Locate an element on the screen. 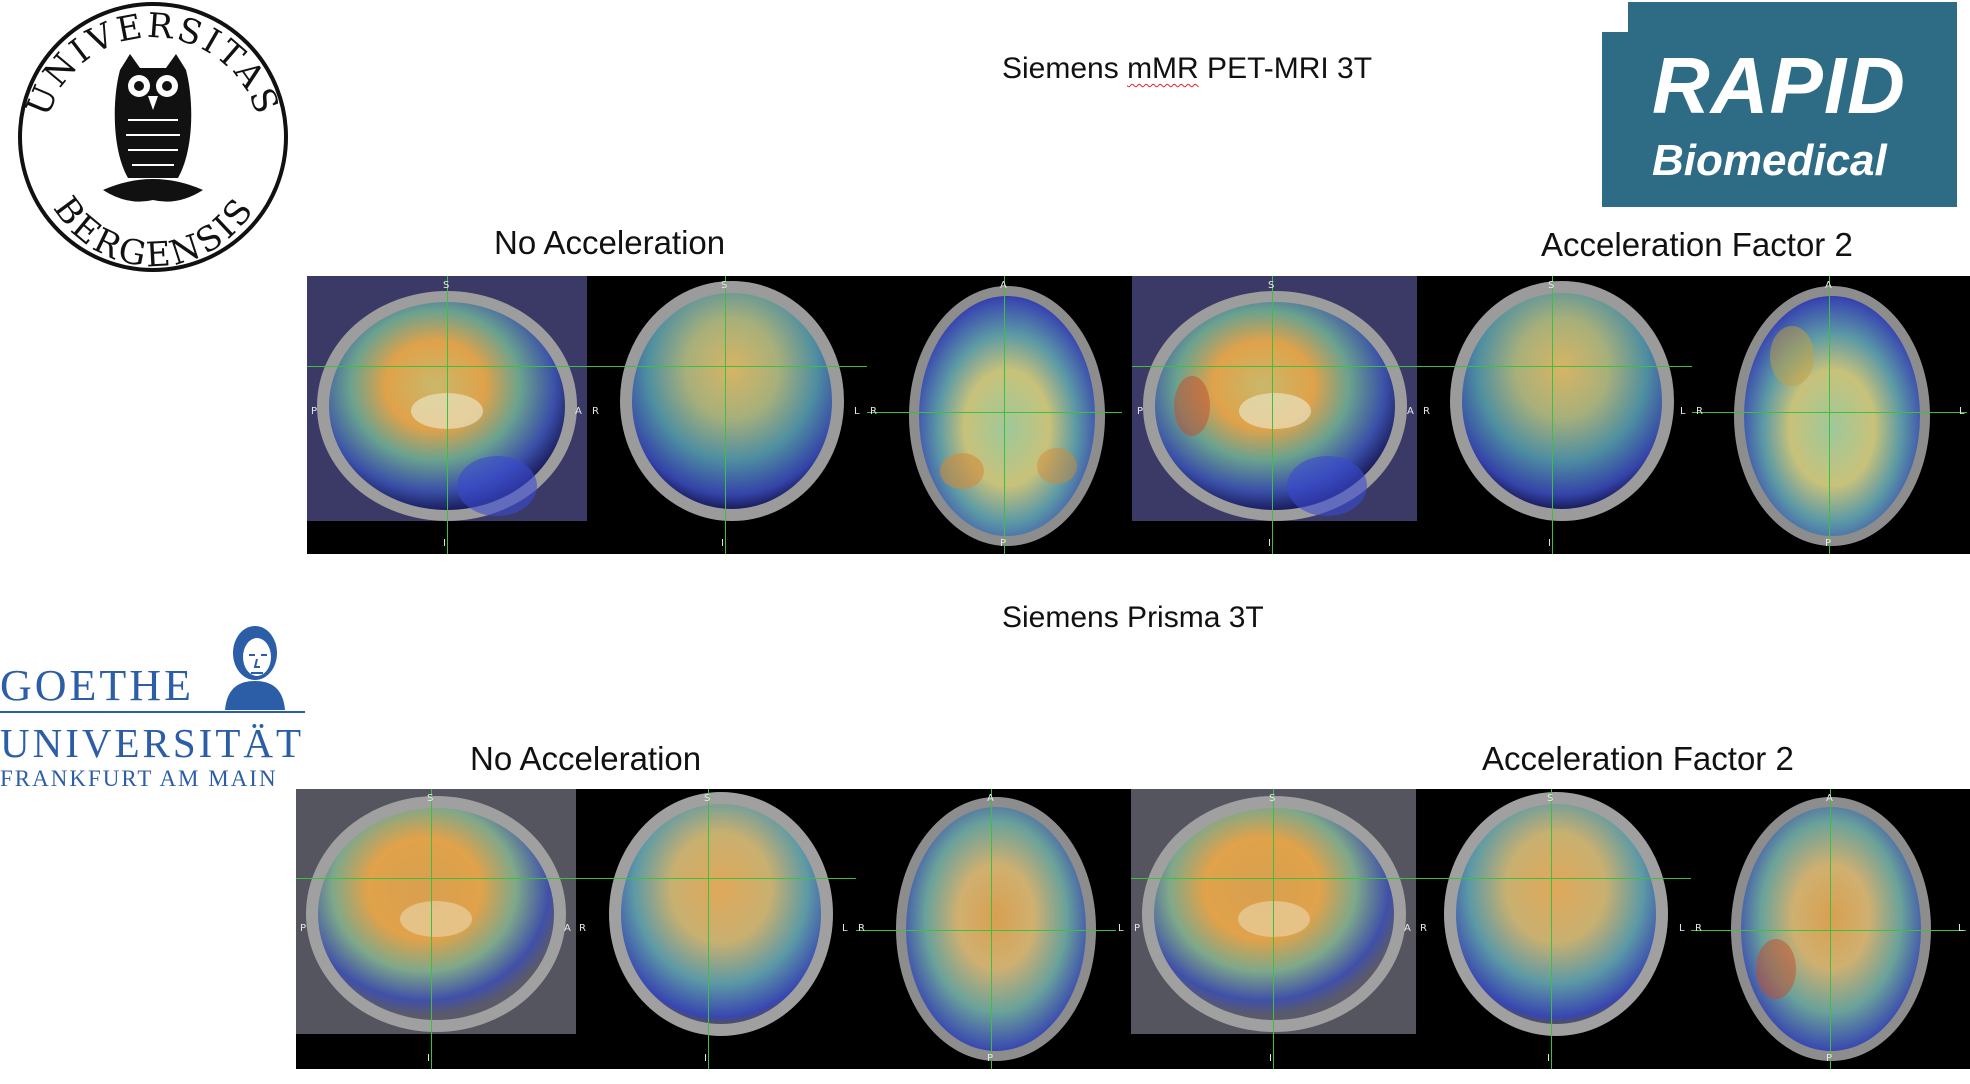 This screenshot has width=1970, height=1084. goethe-portrait-icon is located at coordinates (255, 668).